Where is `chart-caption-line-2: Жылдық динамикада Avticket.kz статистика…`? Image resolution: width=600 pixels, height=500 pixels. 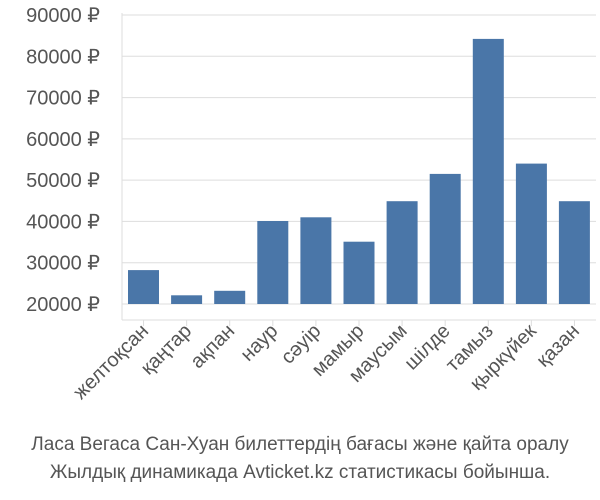 chart-caption-line-2: Жылдық динамикада Avticket.kz статистика… is located at coordinates (300, 472).